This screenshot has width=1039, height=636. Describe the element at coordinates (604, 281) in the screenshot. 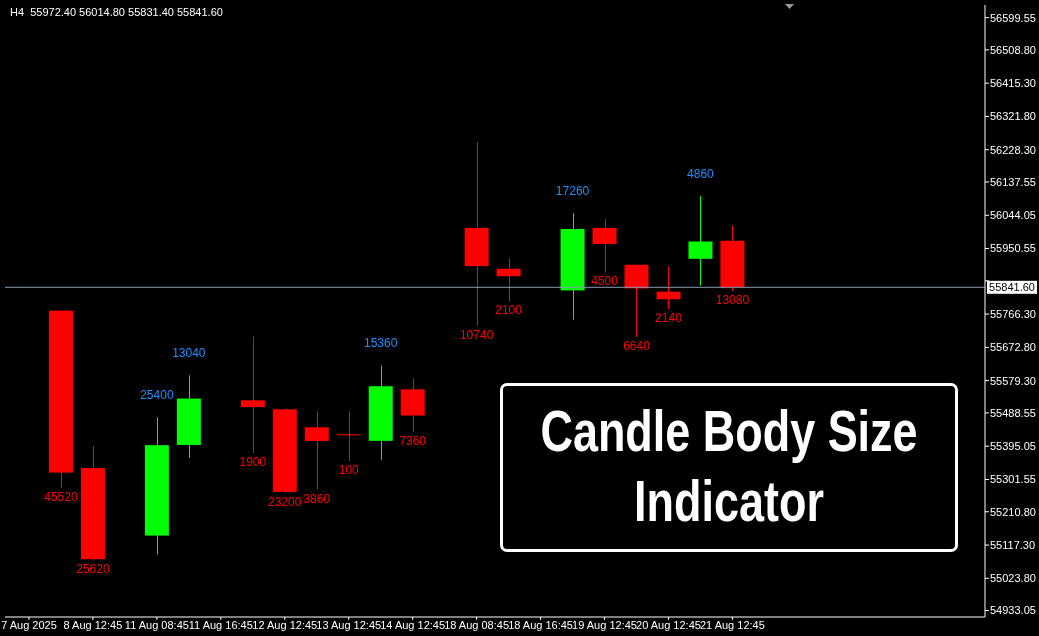

I see `text: 4500` at that location.